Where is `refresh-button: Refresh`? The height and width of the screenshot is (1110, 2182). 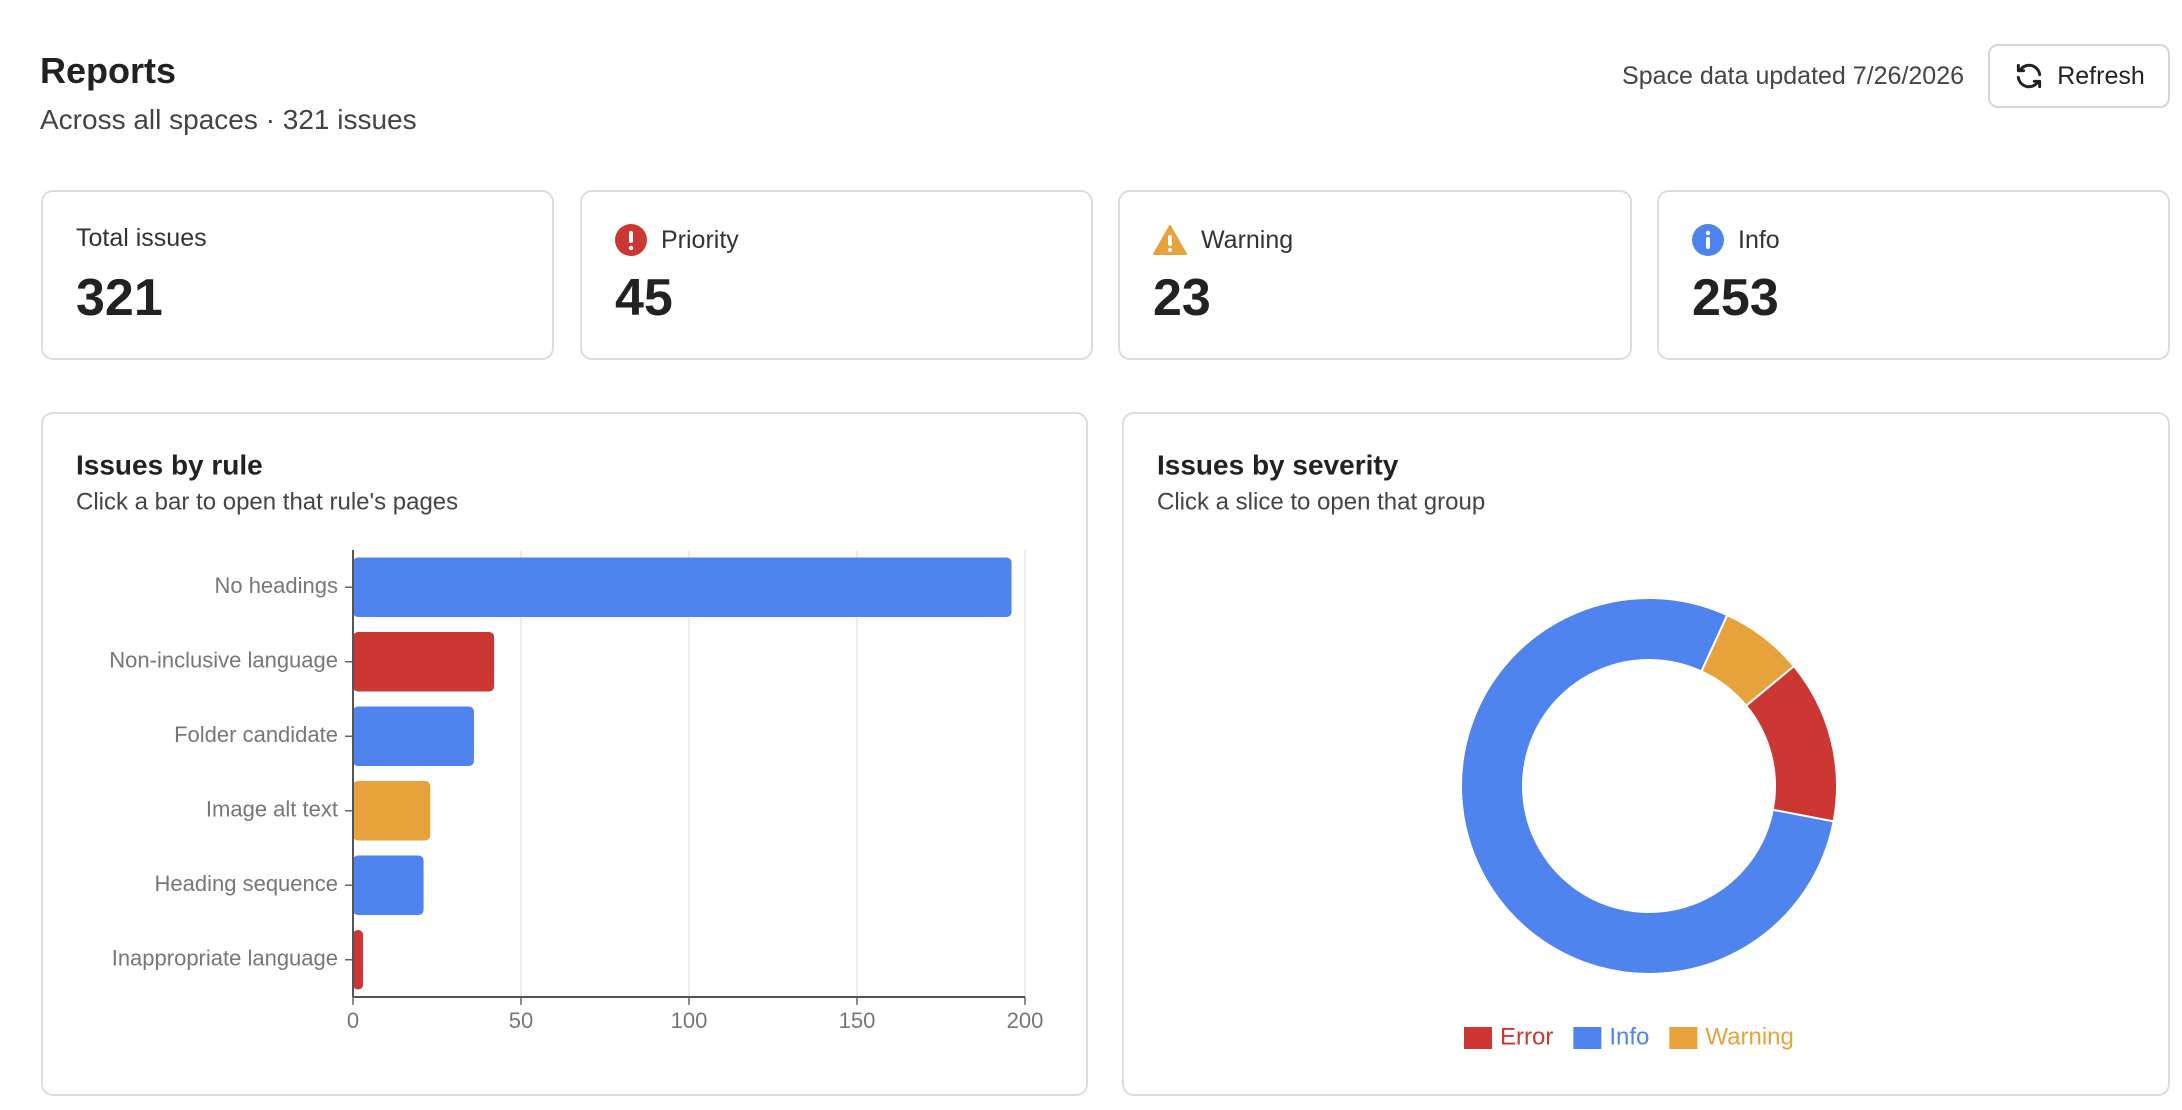 refresh-button: Refresh is located at coordinates (2079, 76).